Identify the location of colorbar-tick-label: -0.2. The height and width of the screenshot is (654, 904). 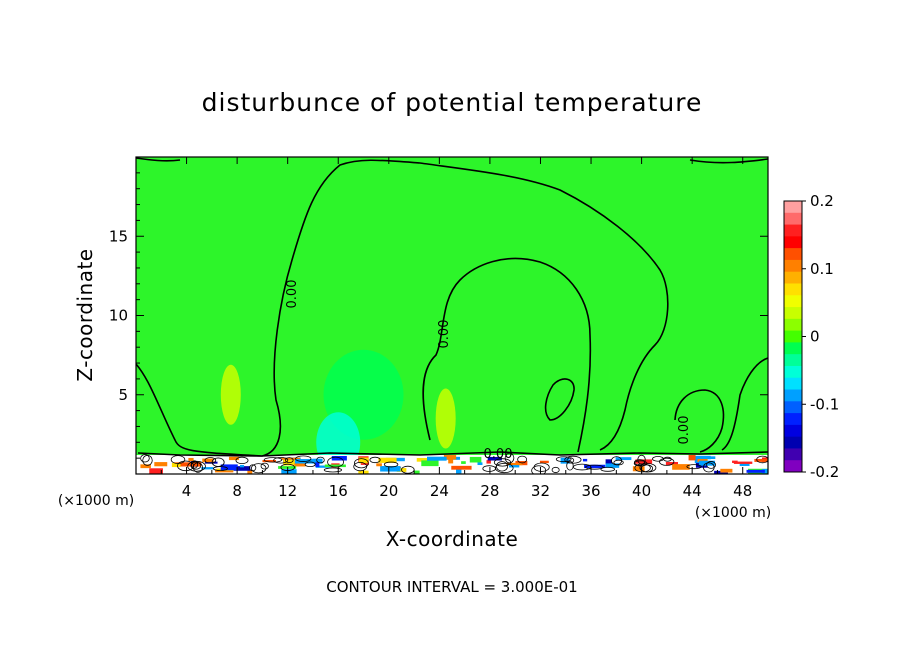
(824, 472).